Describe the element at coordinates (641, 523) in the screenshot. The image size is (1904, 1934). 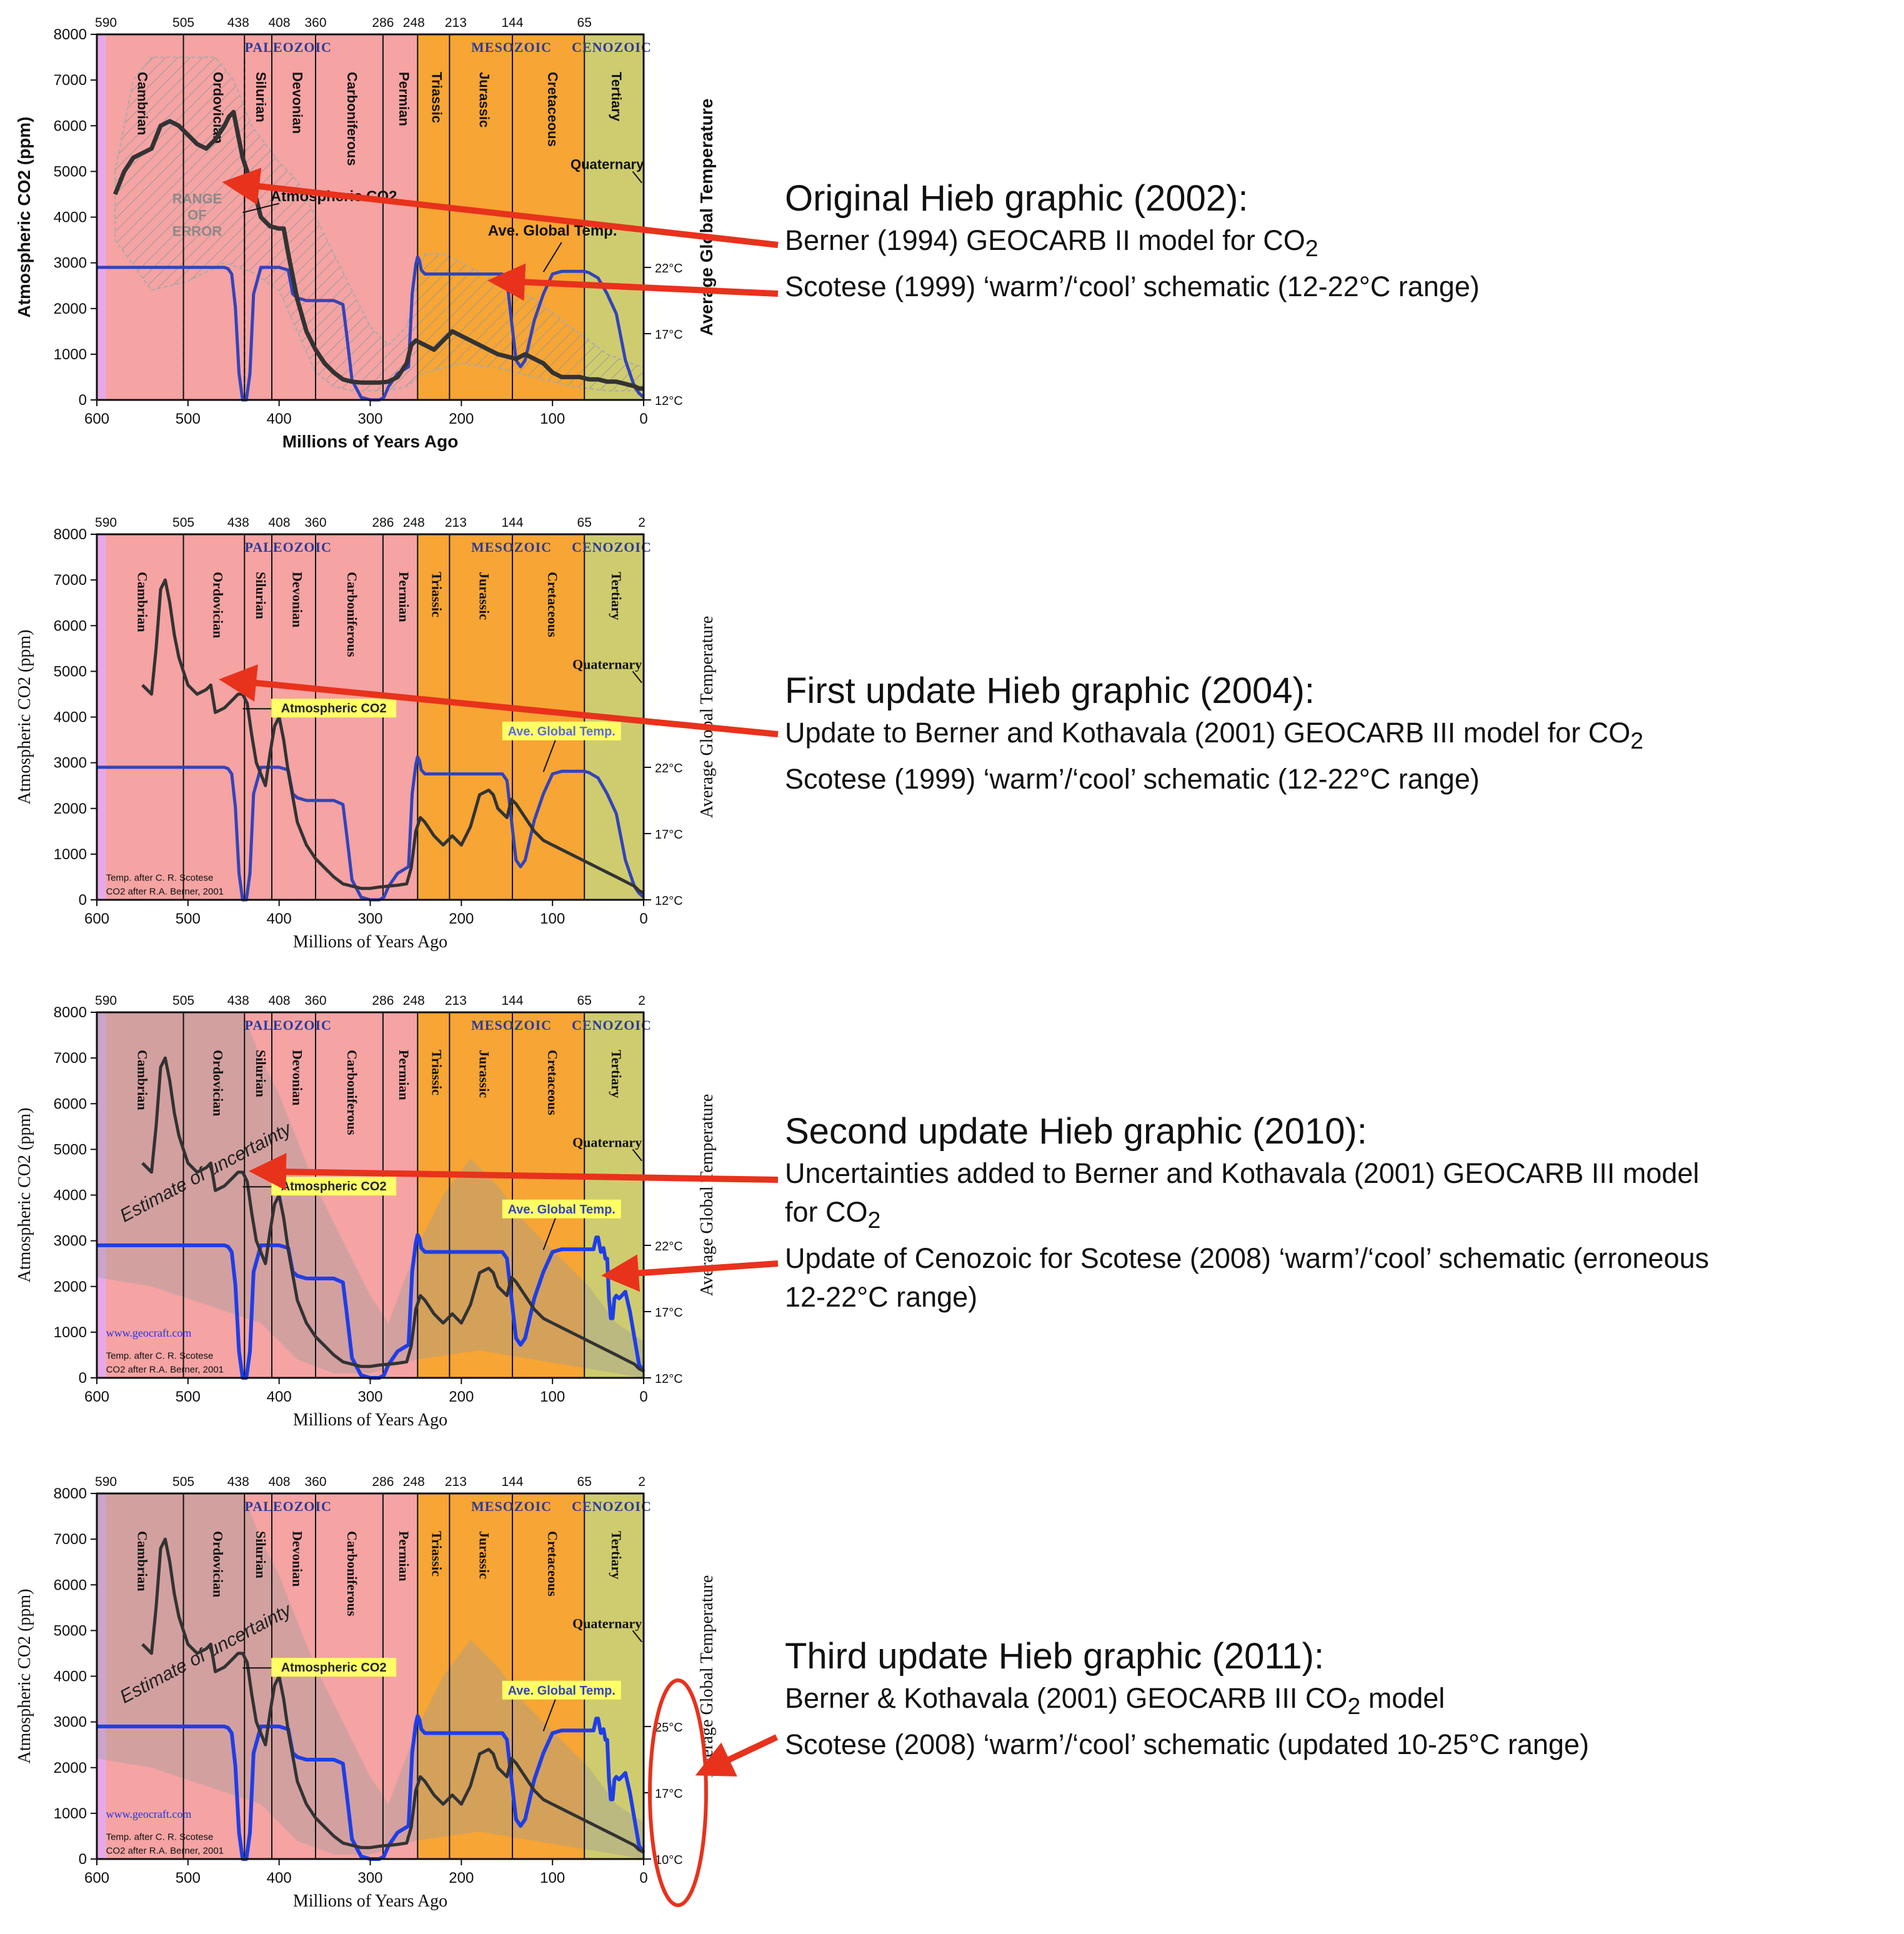
I see `boundary-tick-label: 2` at that location.